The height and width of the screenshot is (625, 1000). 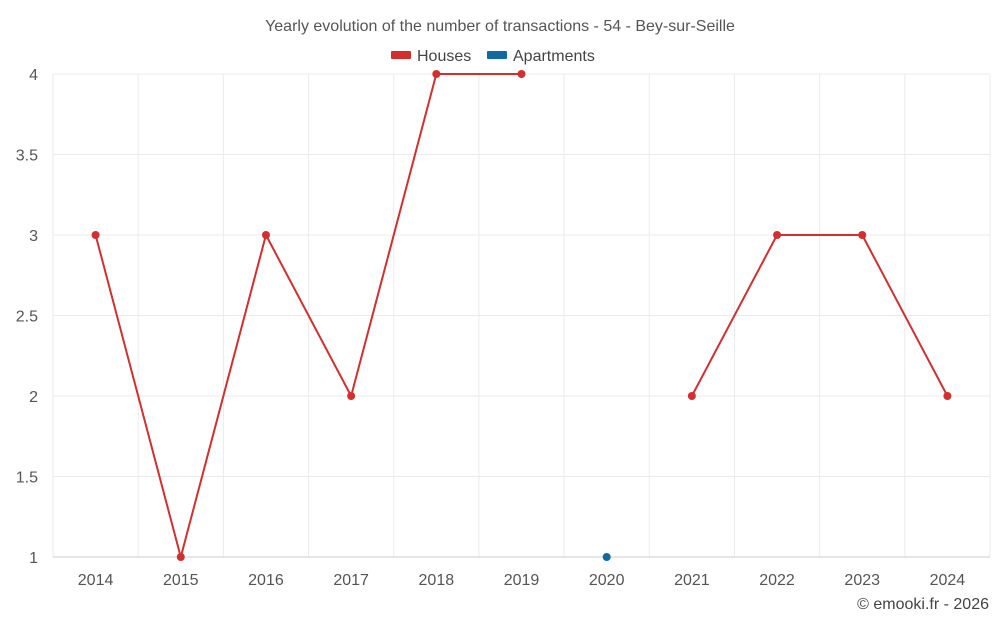 What do you see at coordinates (497, 55) in the screenshot?
I see `legend-swatch-apartments` at bounding box center [497, 55].